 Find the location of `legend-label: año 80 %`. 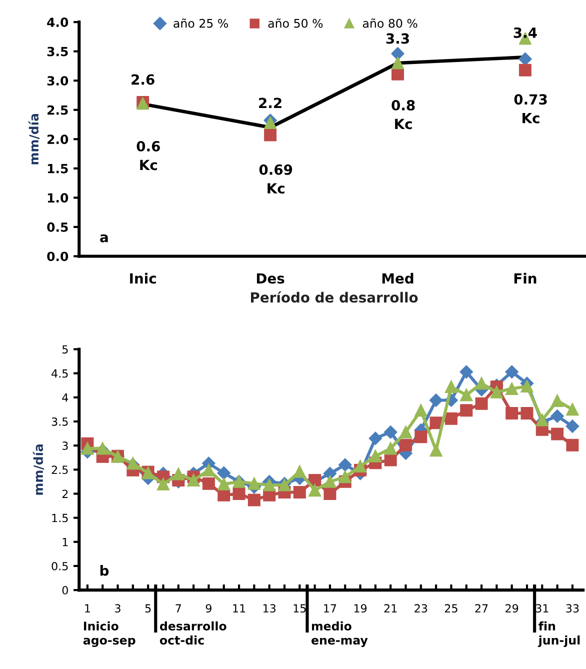

legend-label: año 80 % is located at coordinates (390, 23).